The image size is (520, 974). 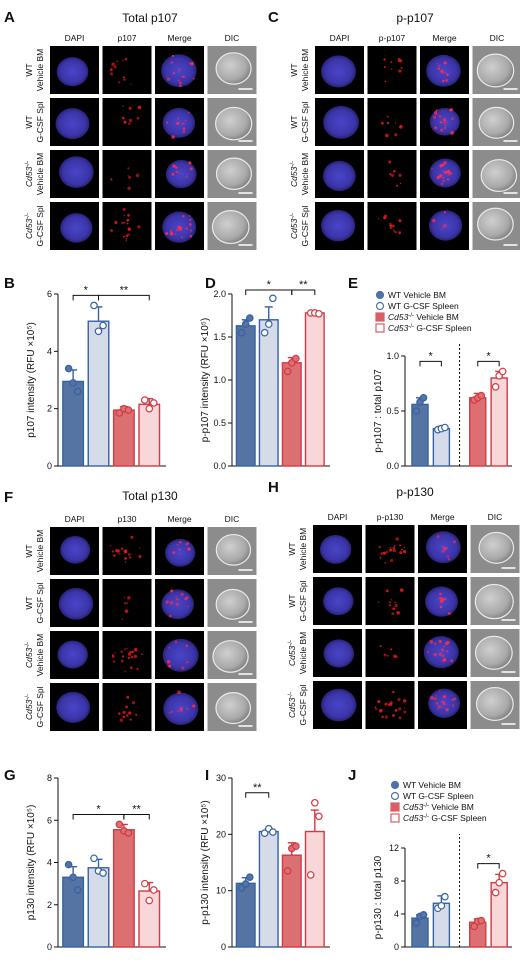 I want to click on significance-label: *, so click(x=488, y=859).